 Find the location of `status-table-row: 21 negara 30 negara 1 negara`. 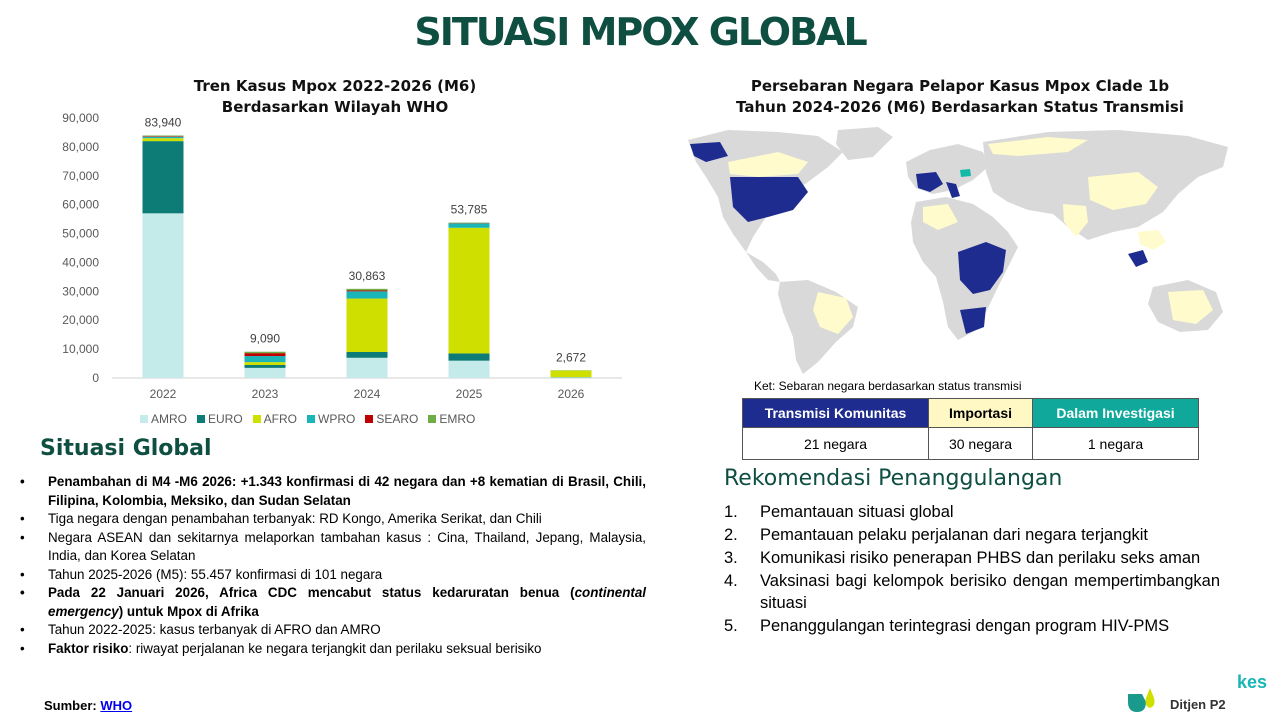

status-table-row: 21 negara 30 negara 1 negara is located at coordinates (970, 443).